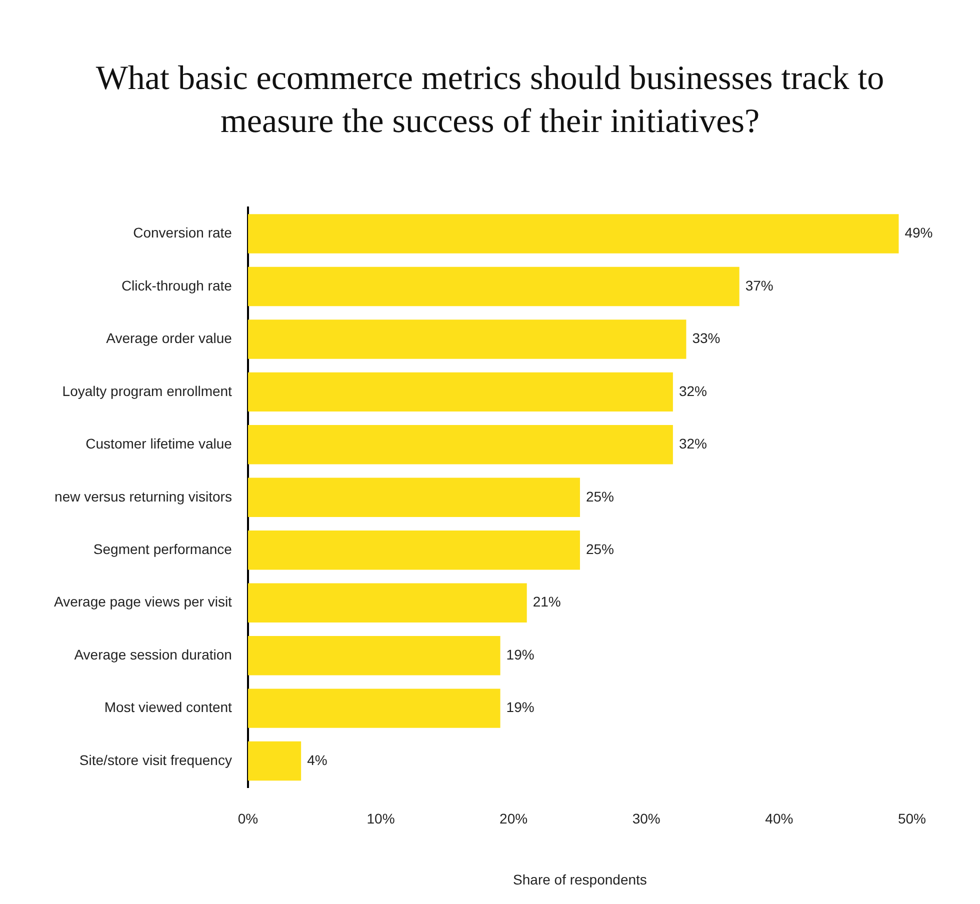  What do you see at coordinates (168, 707) in the screenshot?
I see `y-tick-label: Most viewed content` at bounding box center [168, 707].